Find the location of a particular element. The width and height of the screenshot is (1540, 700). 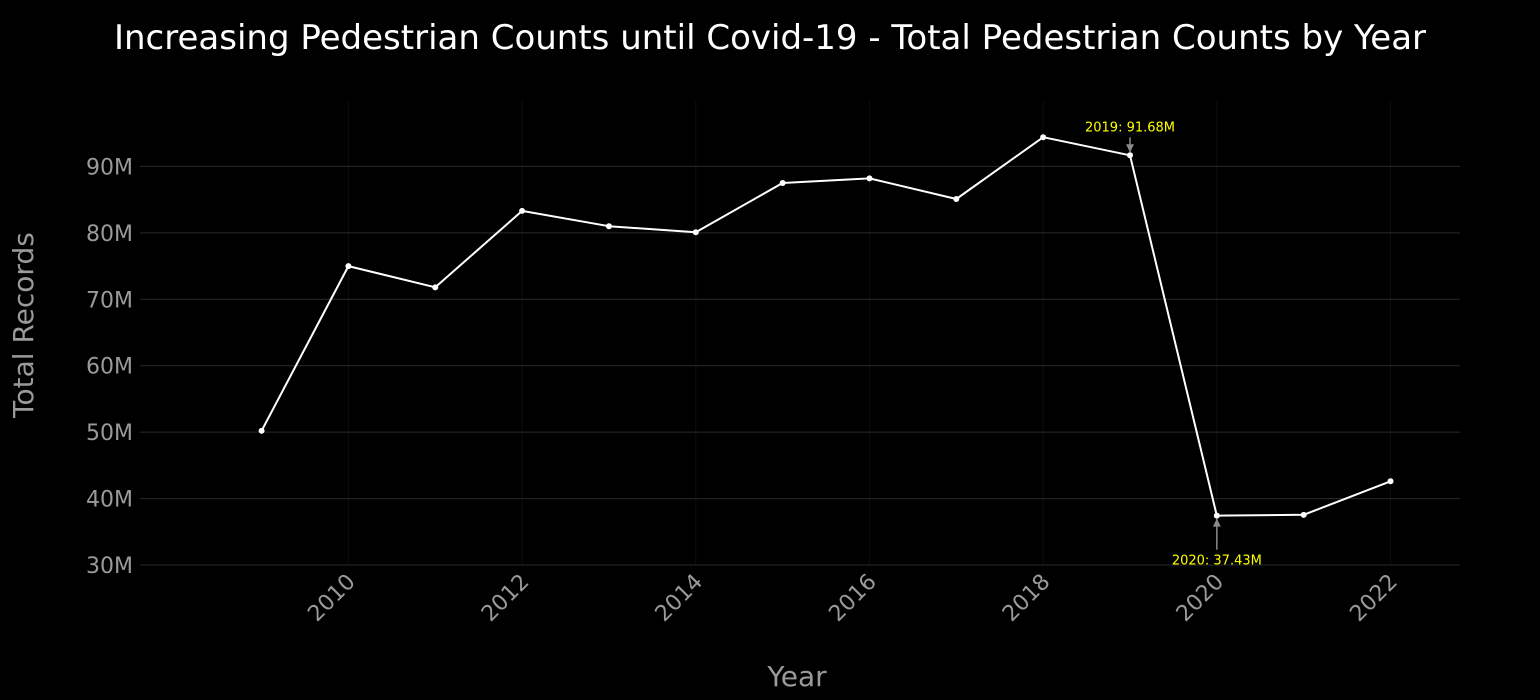

y-tick-label: 40M is located at coordinates (109, 500).